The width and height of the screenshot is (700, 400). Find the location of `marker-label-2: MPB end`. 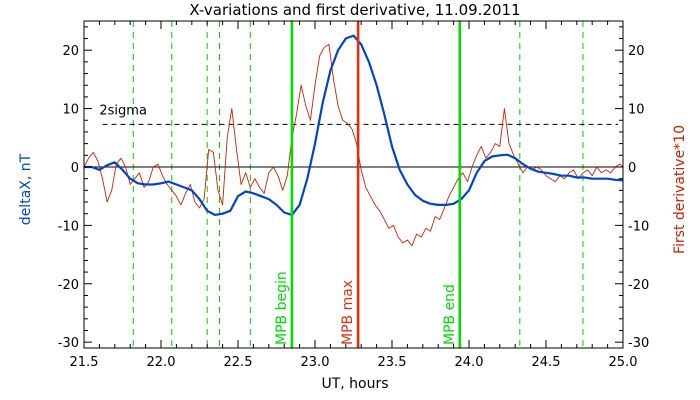

marker-label-2: MPB end is located at coordinates (450, 314).